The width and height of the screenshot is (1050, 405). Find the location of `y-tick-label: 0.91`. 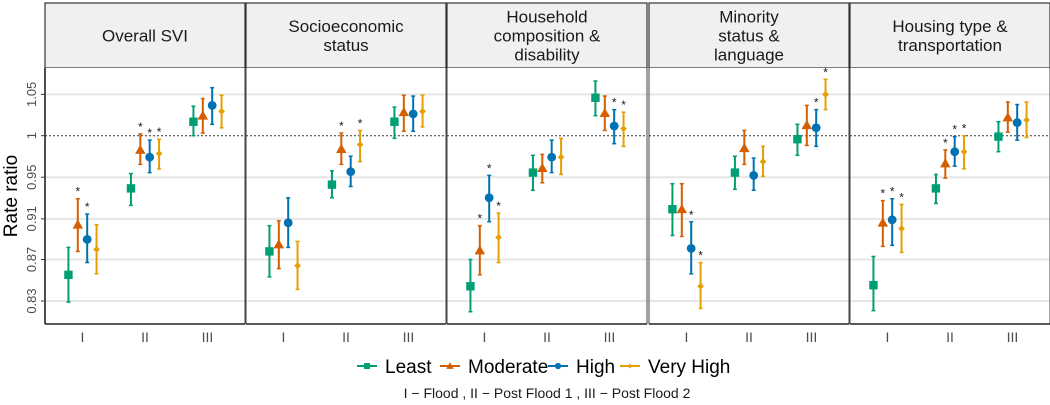

y-tick-label: 0.91 is located at coordinates (31, 218).